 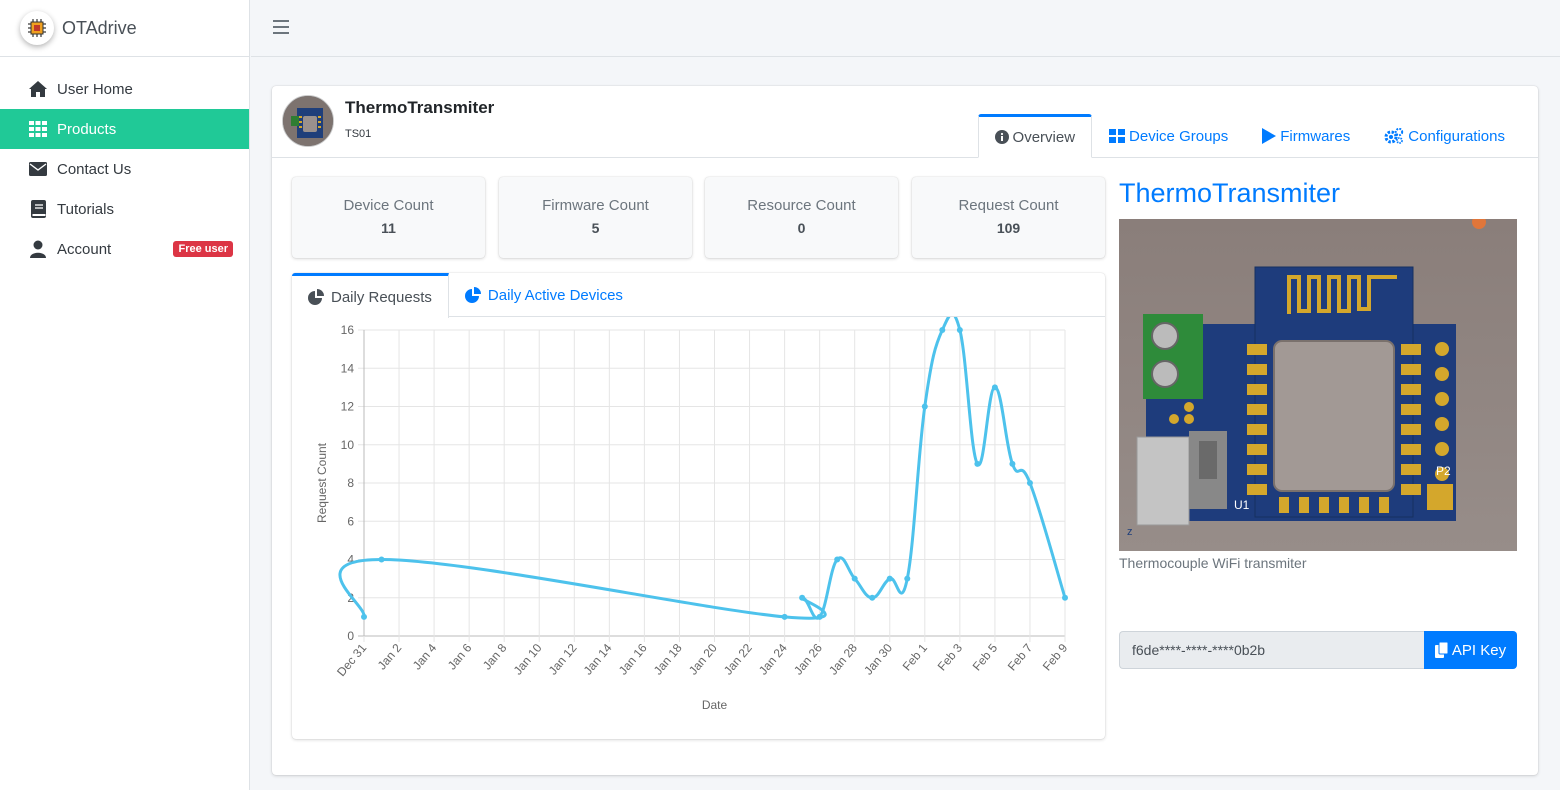 I want to click on free-user-badge: Free user, so click(x=203, y=249).